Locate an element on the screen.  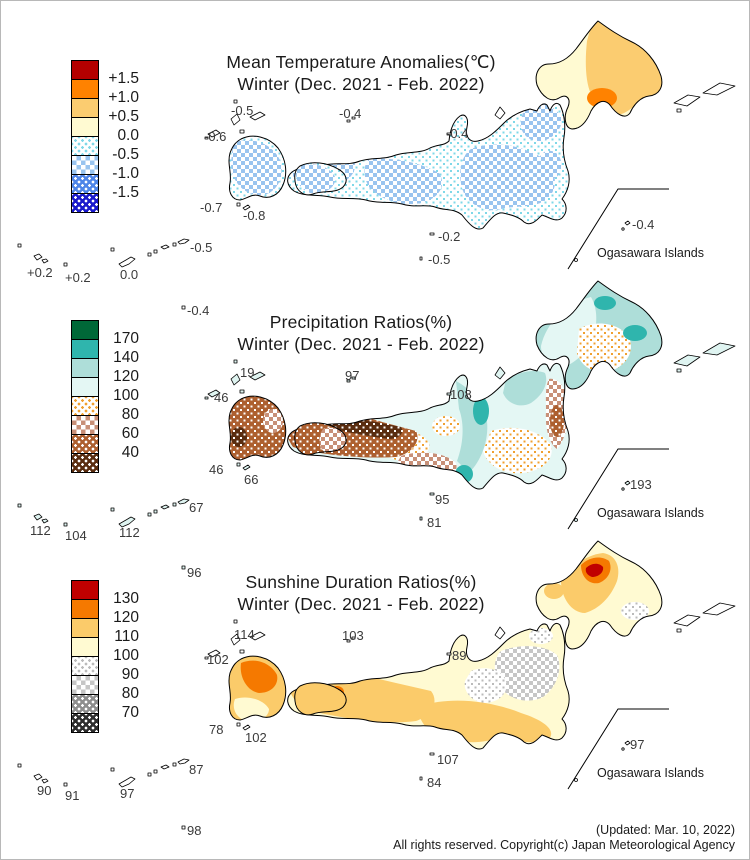
map-value-label: 98 is located at coordinates (194, 830).